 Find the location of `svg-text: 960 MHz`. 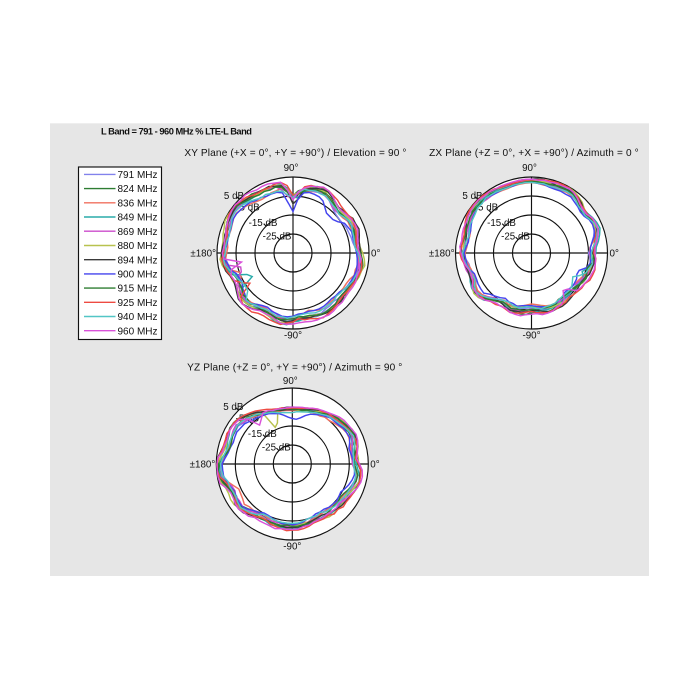

svg-text: 960 MHz is located at coordinates (138, 331).